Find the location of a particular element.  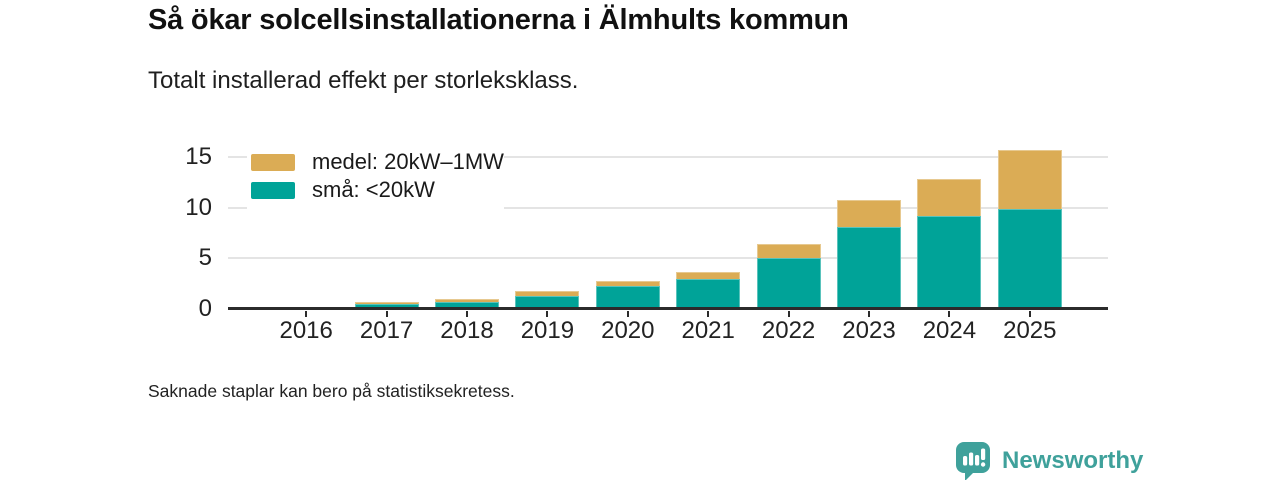

x-tick-label: 2025 is located at coordinates (1030, 330).